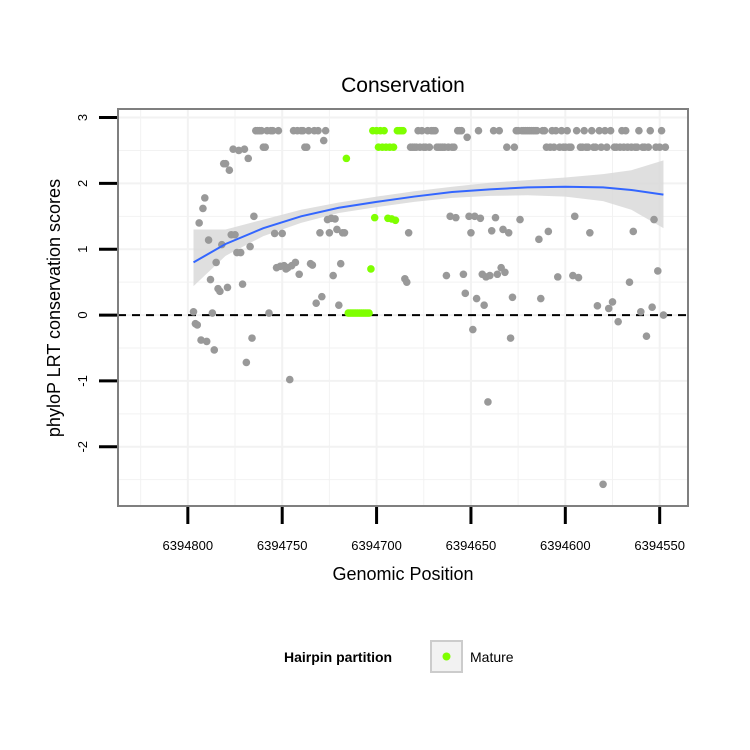  What do you see at coordinates (82, 381) in the screenshot?
I see `y-tick-label: -1` at bounding box center [82, 381].